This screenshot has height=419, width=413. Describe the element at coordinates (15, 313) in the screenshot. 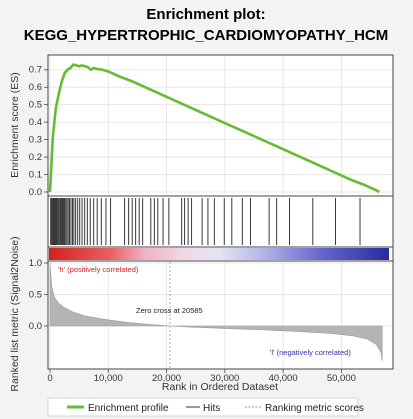

I see `metric-axis-label: Ranked list metric (Signal2Noise)` at that location.